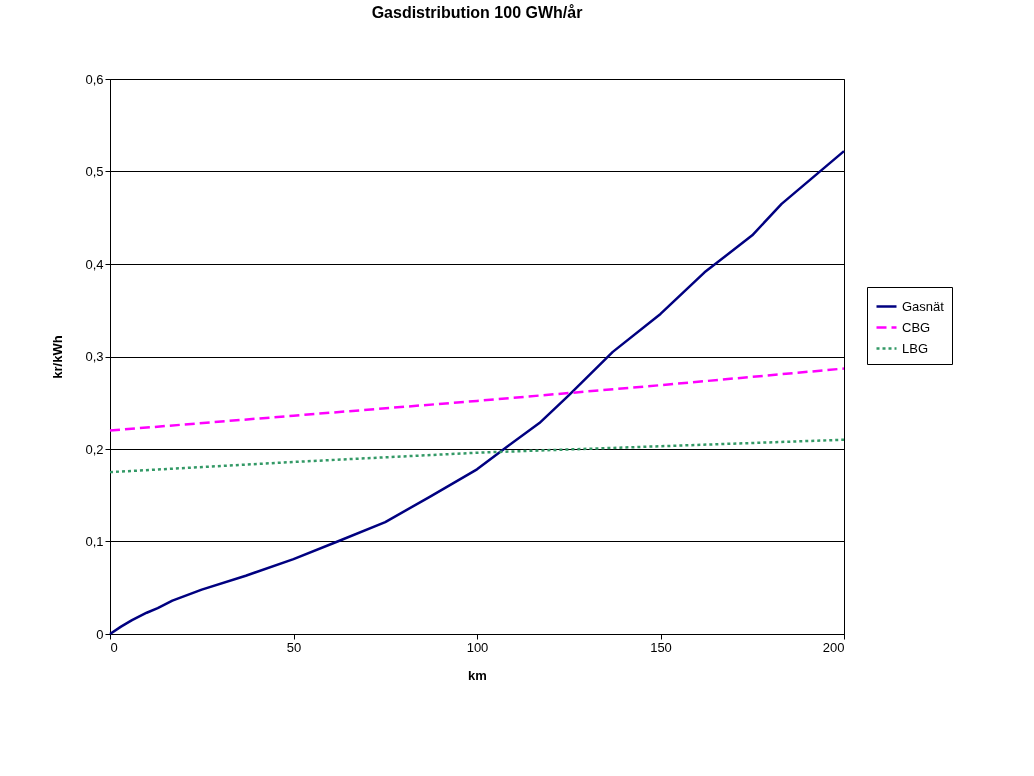 Image resolution: width=1034 pixels, height=776 pixels. Describe the element at coordinates (833, 647) in the screenshot. I see `x-tick-label: 200` at that location.